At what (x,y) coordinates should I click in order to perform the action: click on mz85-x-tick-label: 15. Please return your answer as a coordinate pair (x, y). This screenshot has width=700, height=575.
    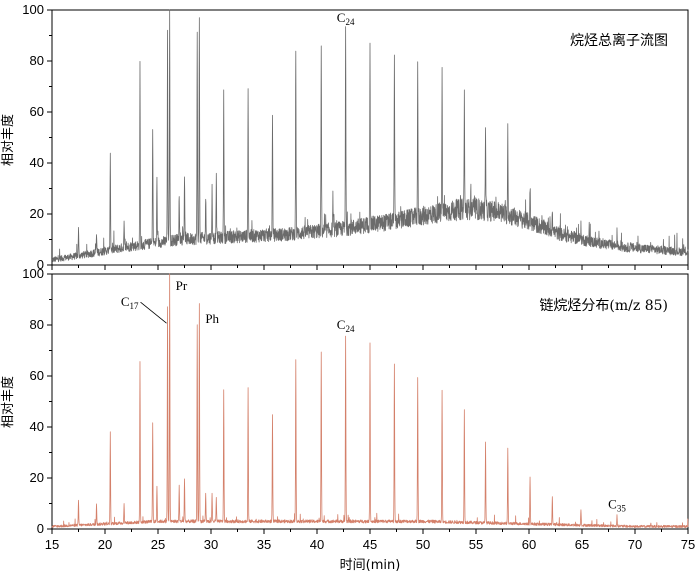
    Looking at the image, I should click on (52, 544).